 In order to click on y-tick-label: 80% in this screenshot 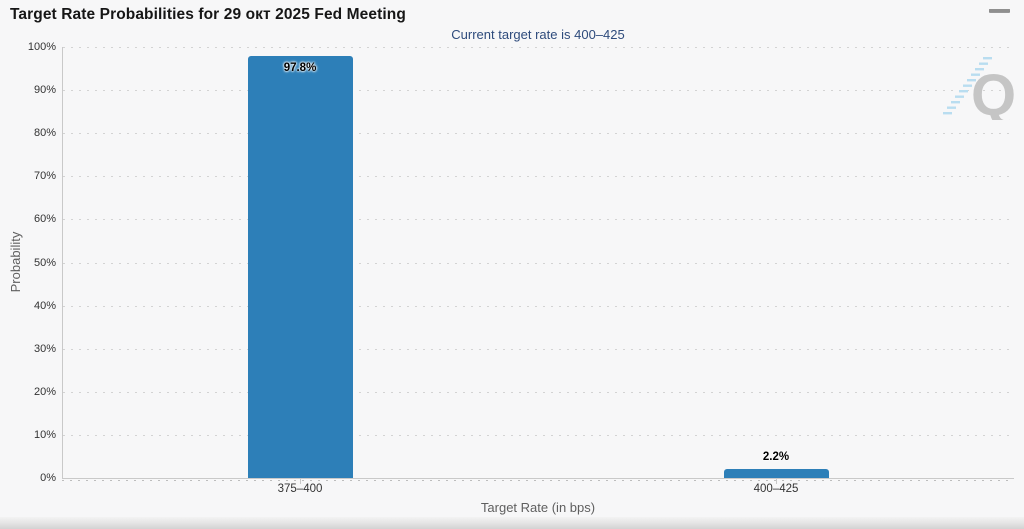, I will do `click(44, 133)`.